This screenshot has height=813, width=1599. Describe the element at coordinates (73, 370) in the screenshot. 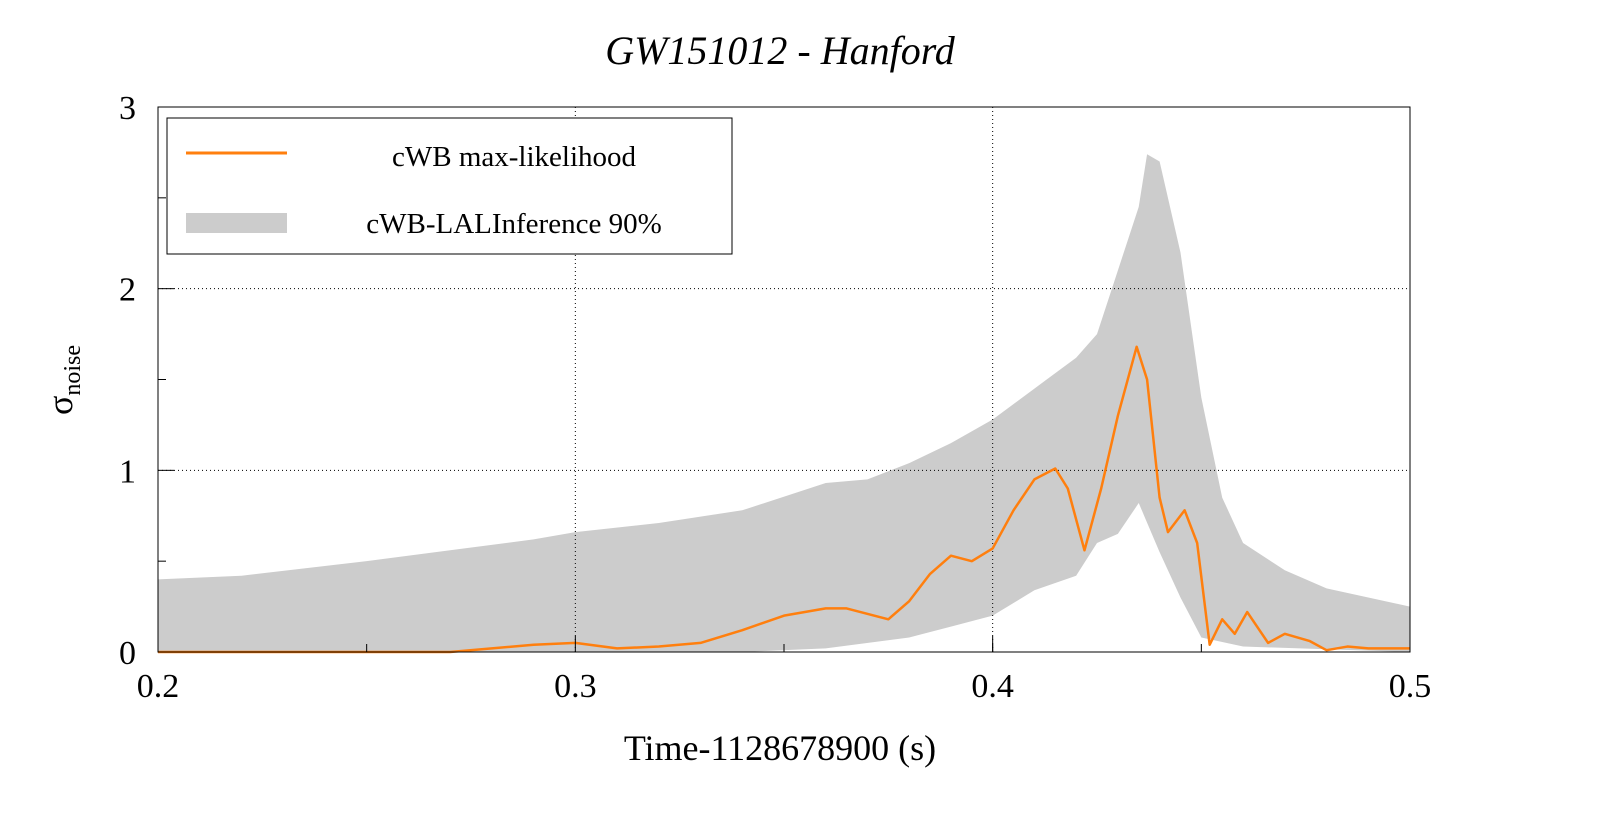

I see `y-axis-label-subscript: noise` at that location.